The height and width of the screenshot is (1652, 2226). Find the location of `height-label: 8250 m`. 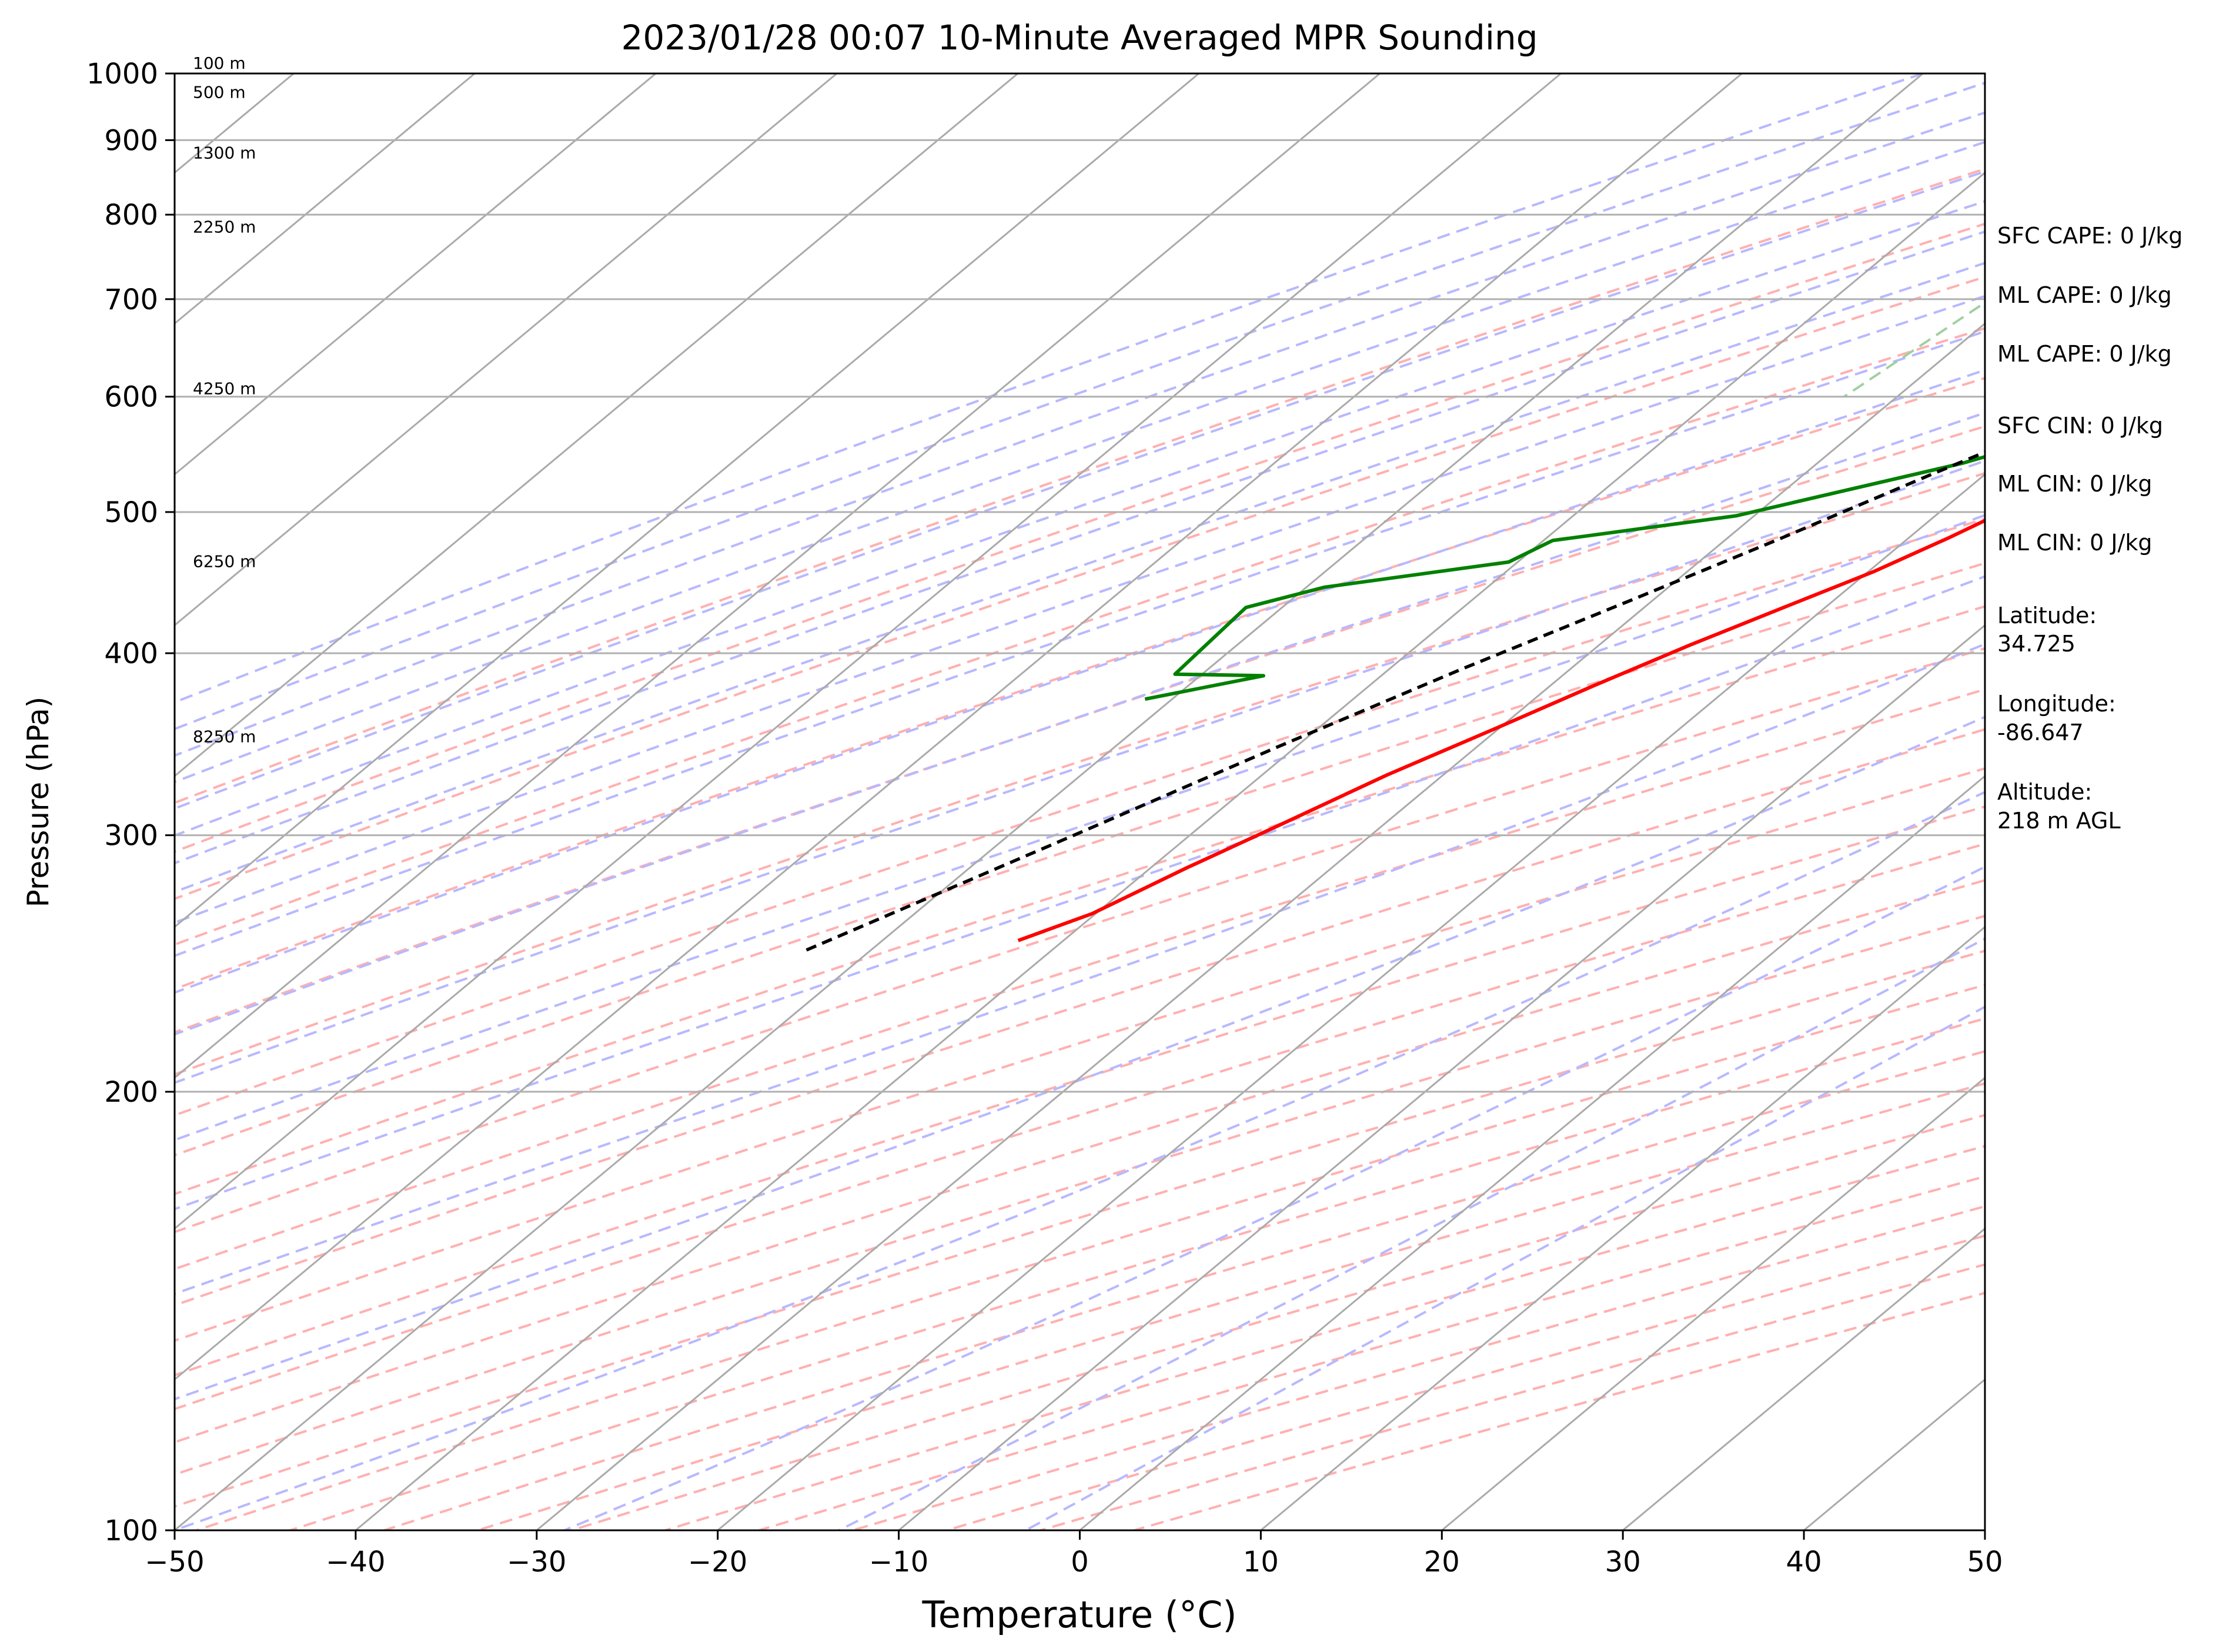

height-label: 8250 m is located at coordinates (224, 737).